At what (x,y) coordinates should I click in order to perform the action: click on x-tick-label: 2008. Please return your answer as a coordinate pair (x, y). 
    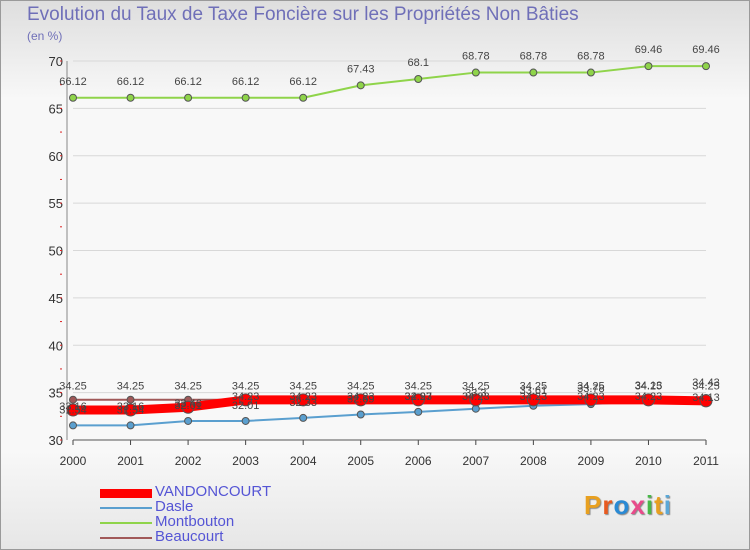
    Looking at the image, I should click on (533, 461).